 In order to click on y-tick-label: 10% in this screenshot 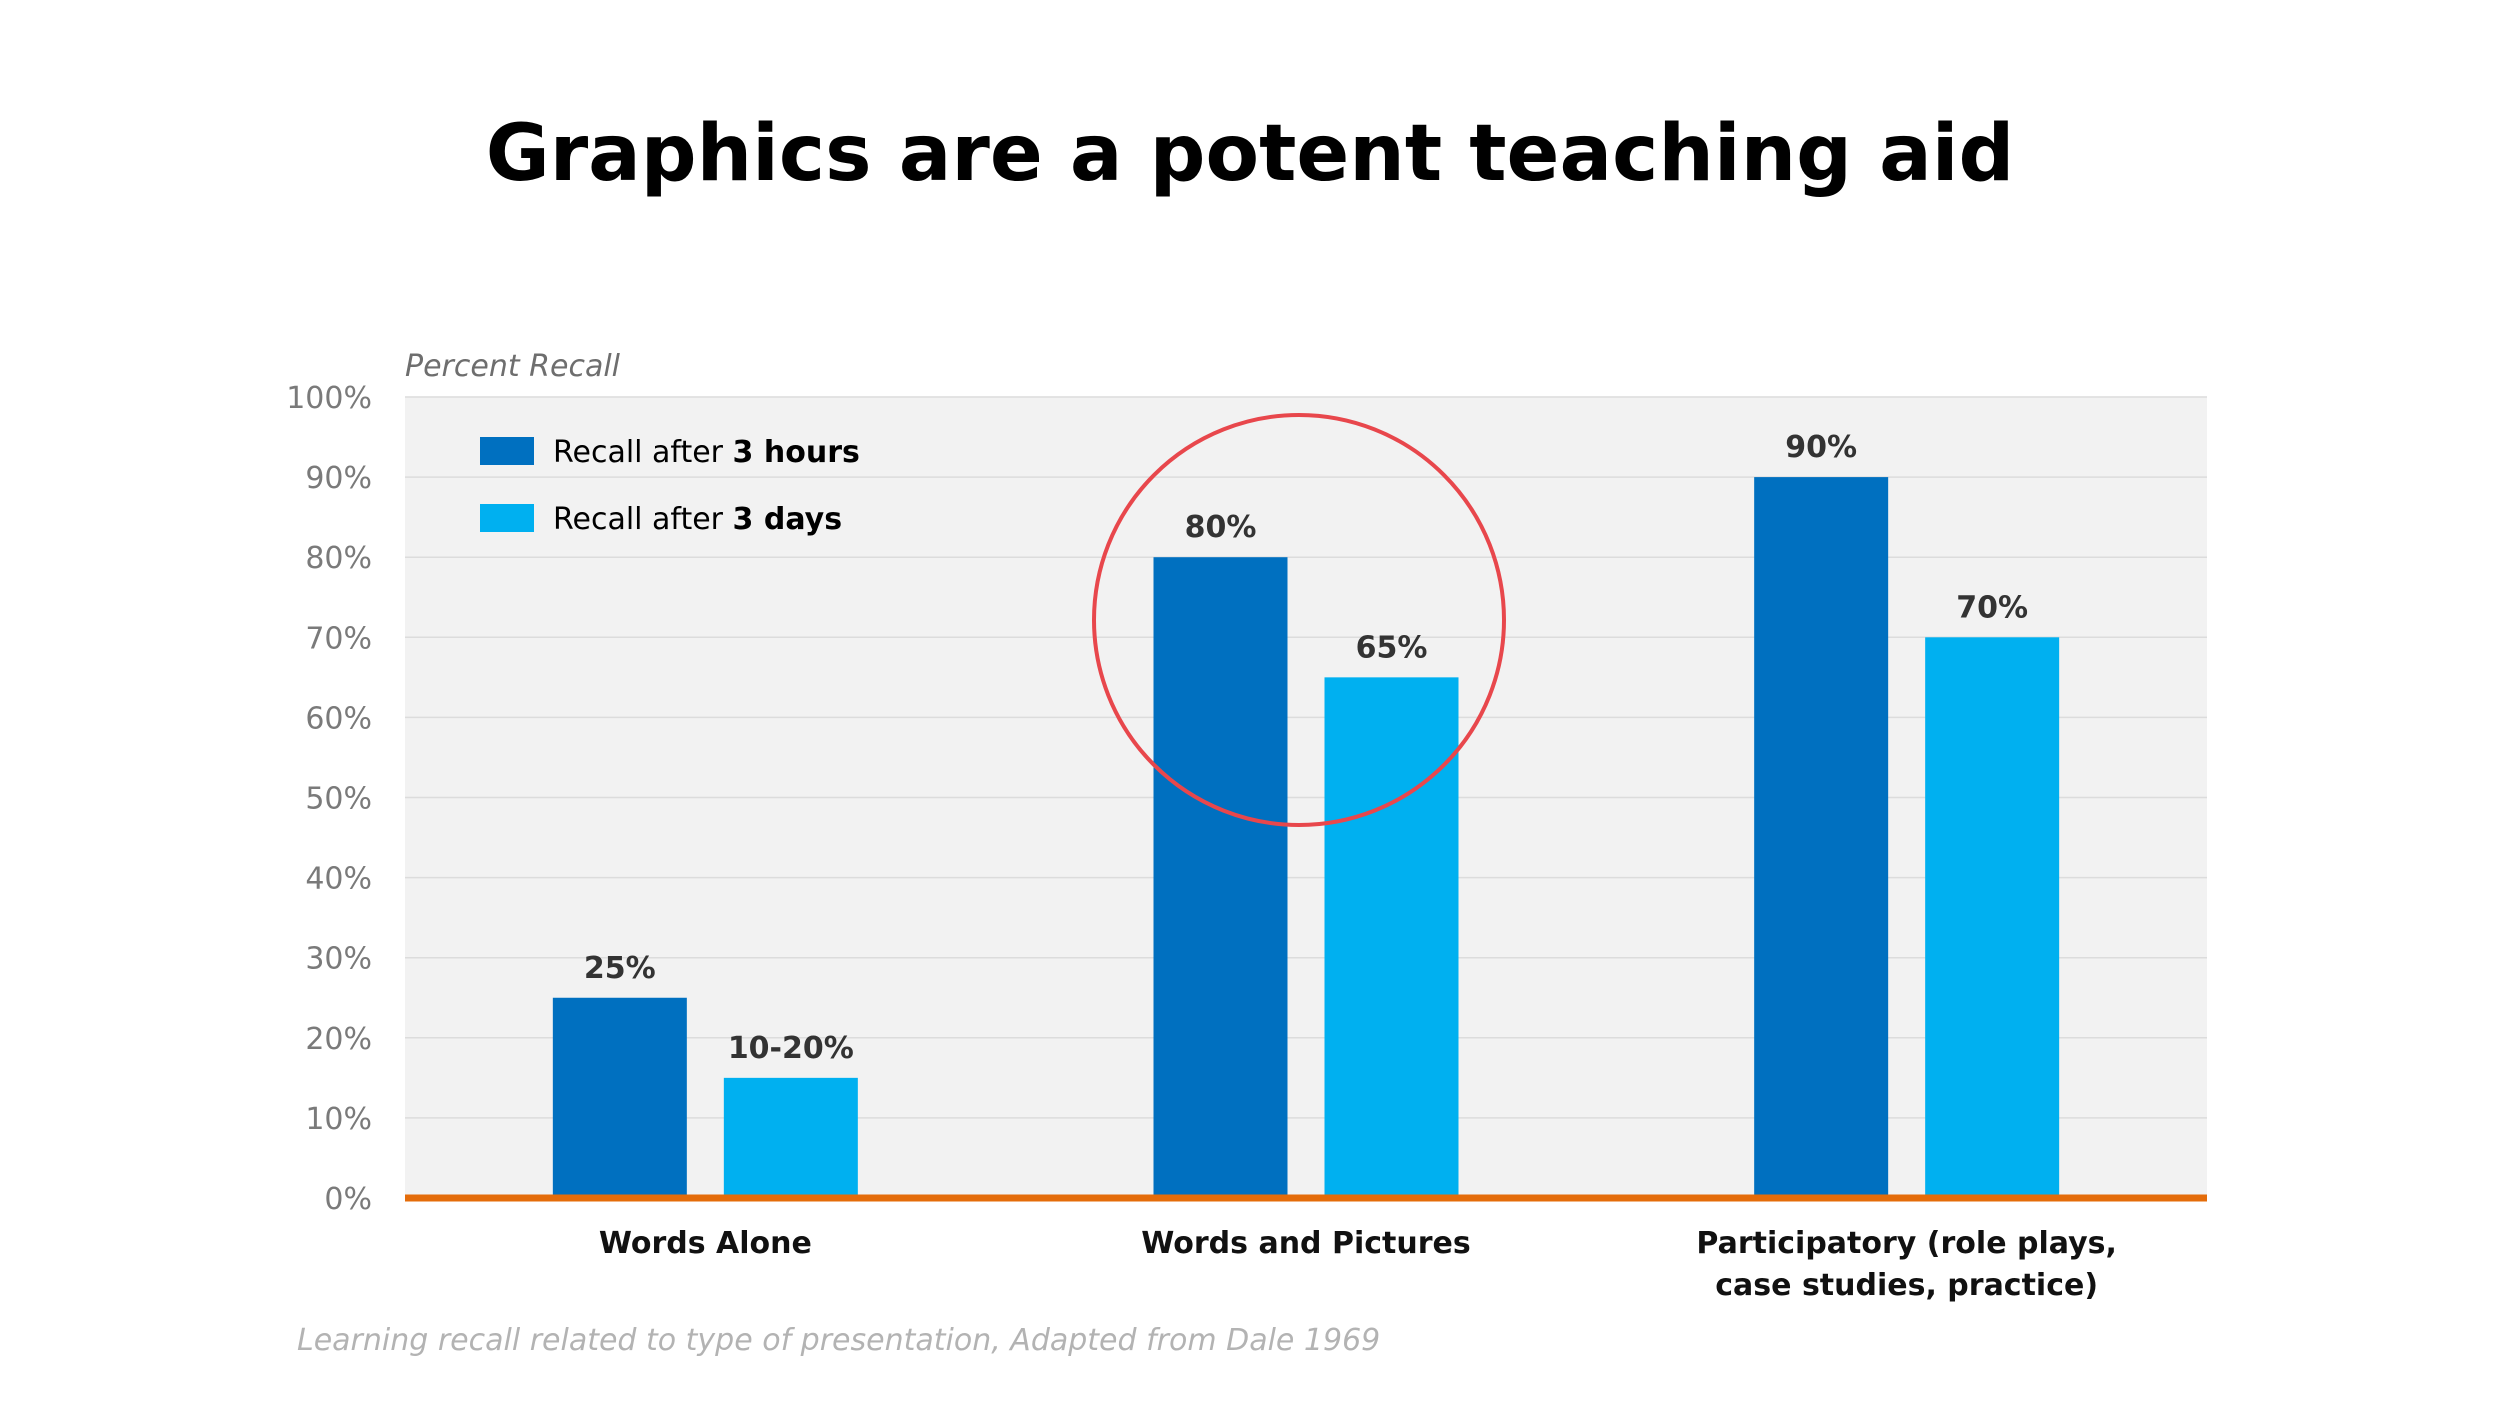, I will do `click(338, 1119)`.